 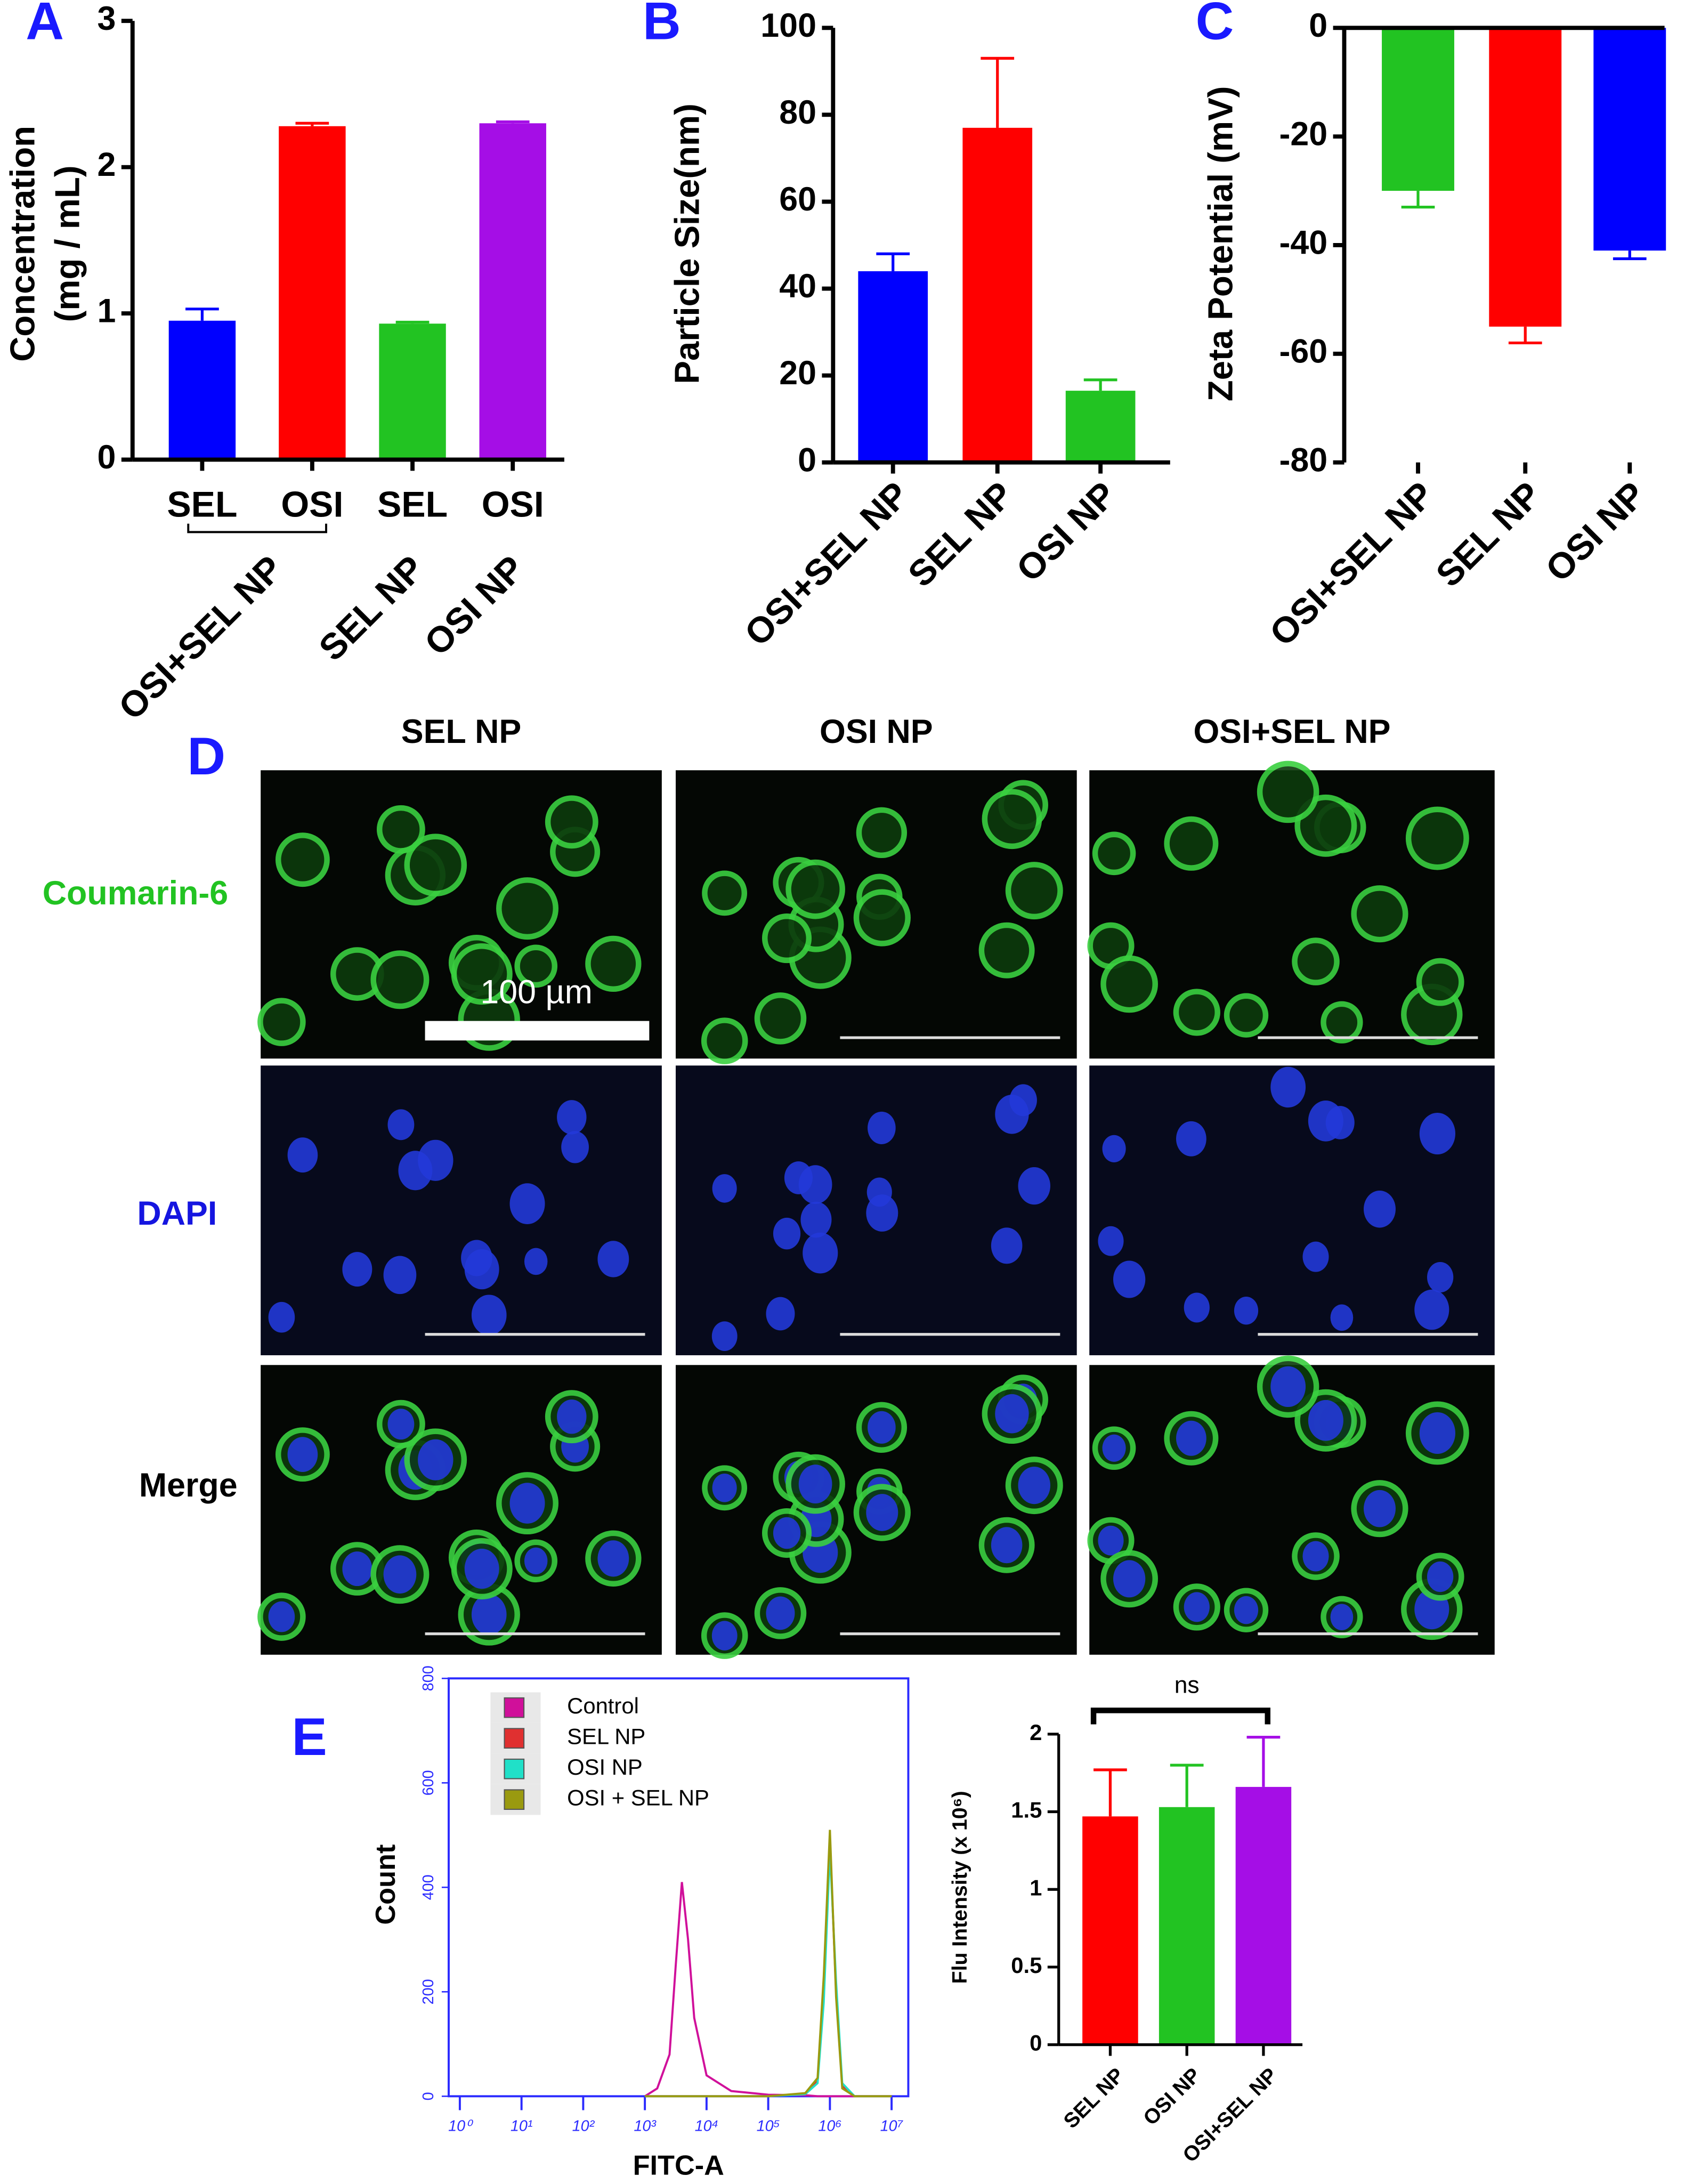 What do you see at coordinates (603, 1705) in the screenshot?
I see `legend-label: Control` at bounding box center [603, 1705].